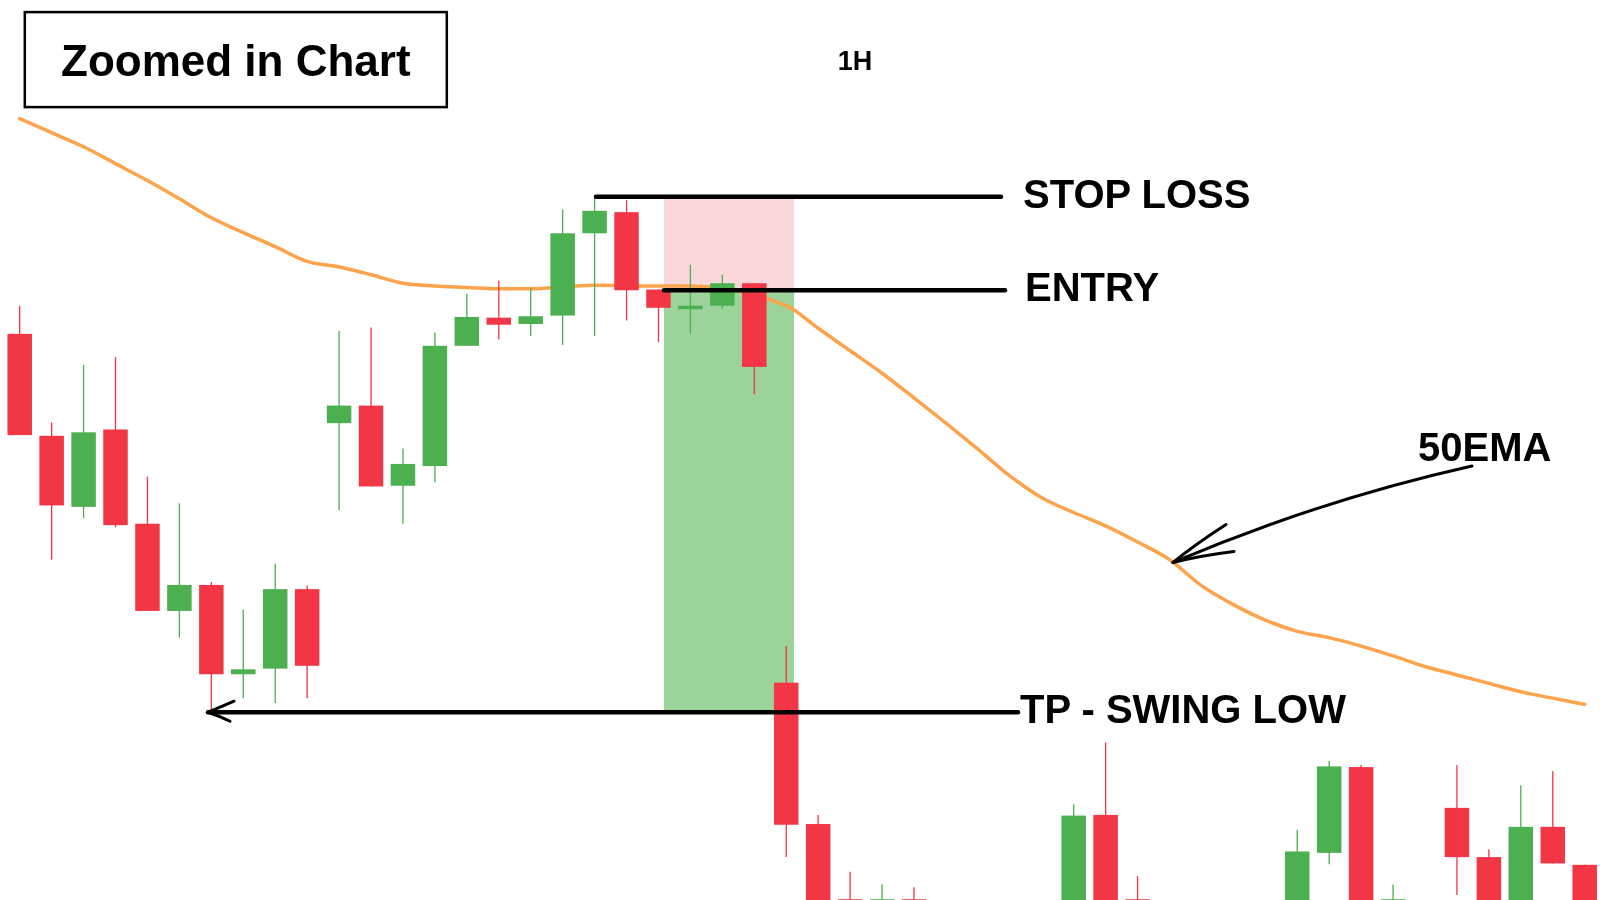  Describe the element at coordinates (855, 61) in the screenshot. I see `chart-subtitle: 1H` at that location.